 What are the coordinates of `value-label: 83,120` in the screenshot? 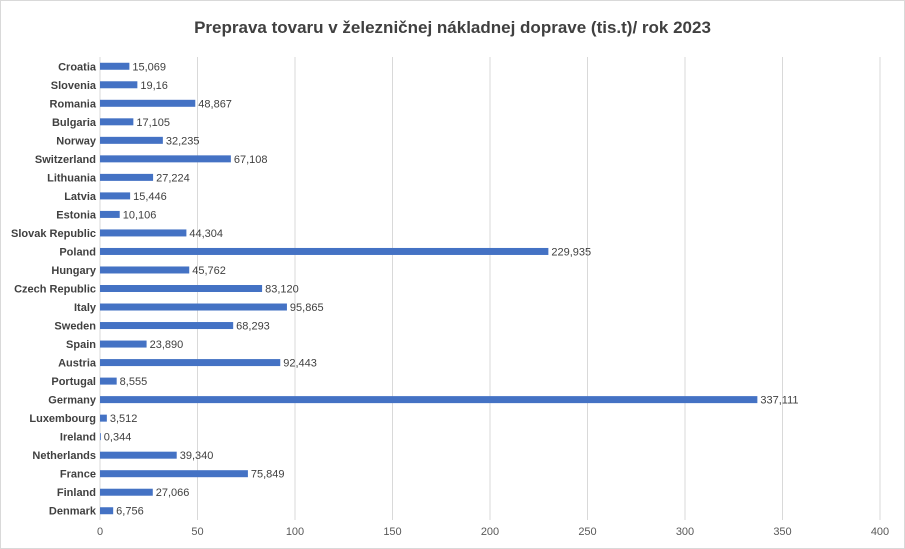 It's located at (282, 290).